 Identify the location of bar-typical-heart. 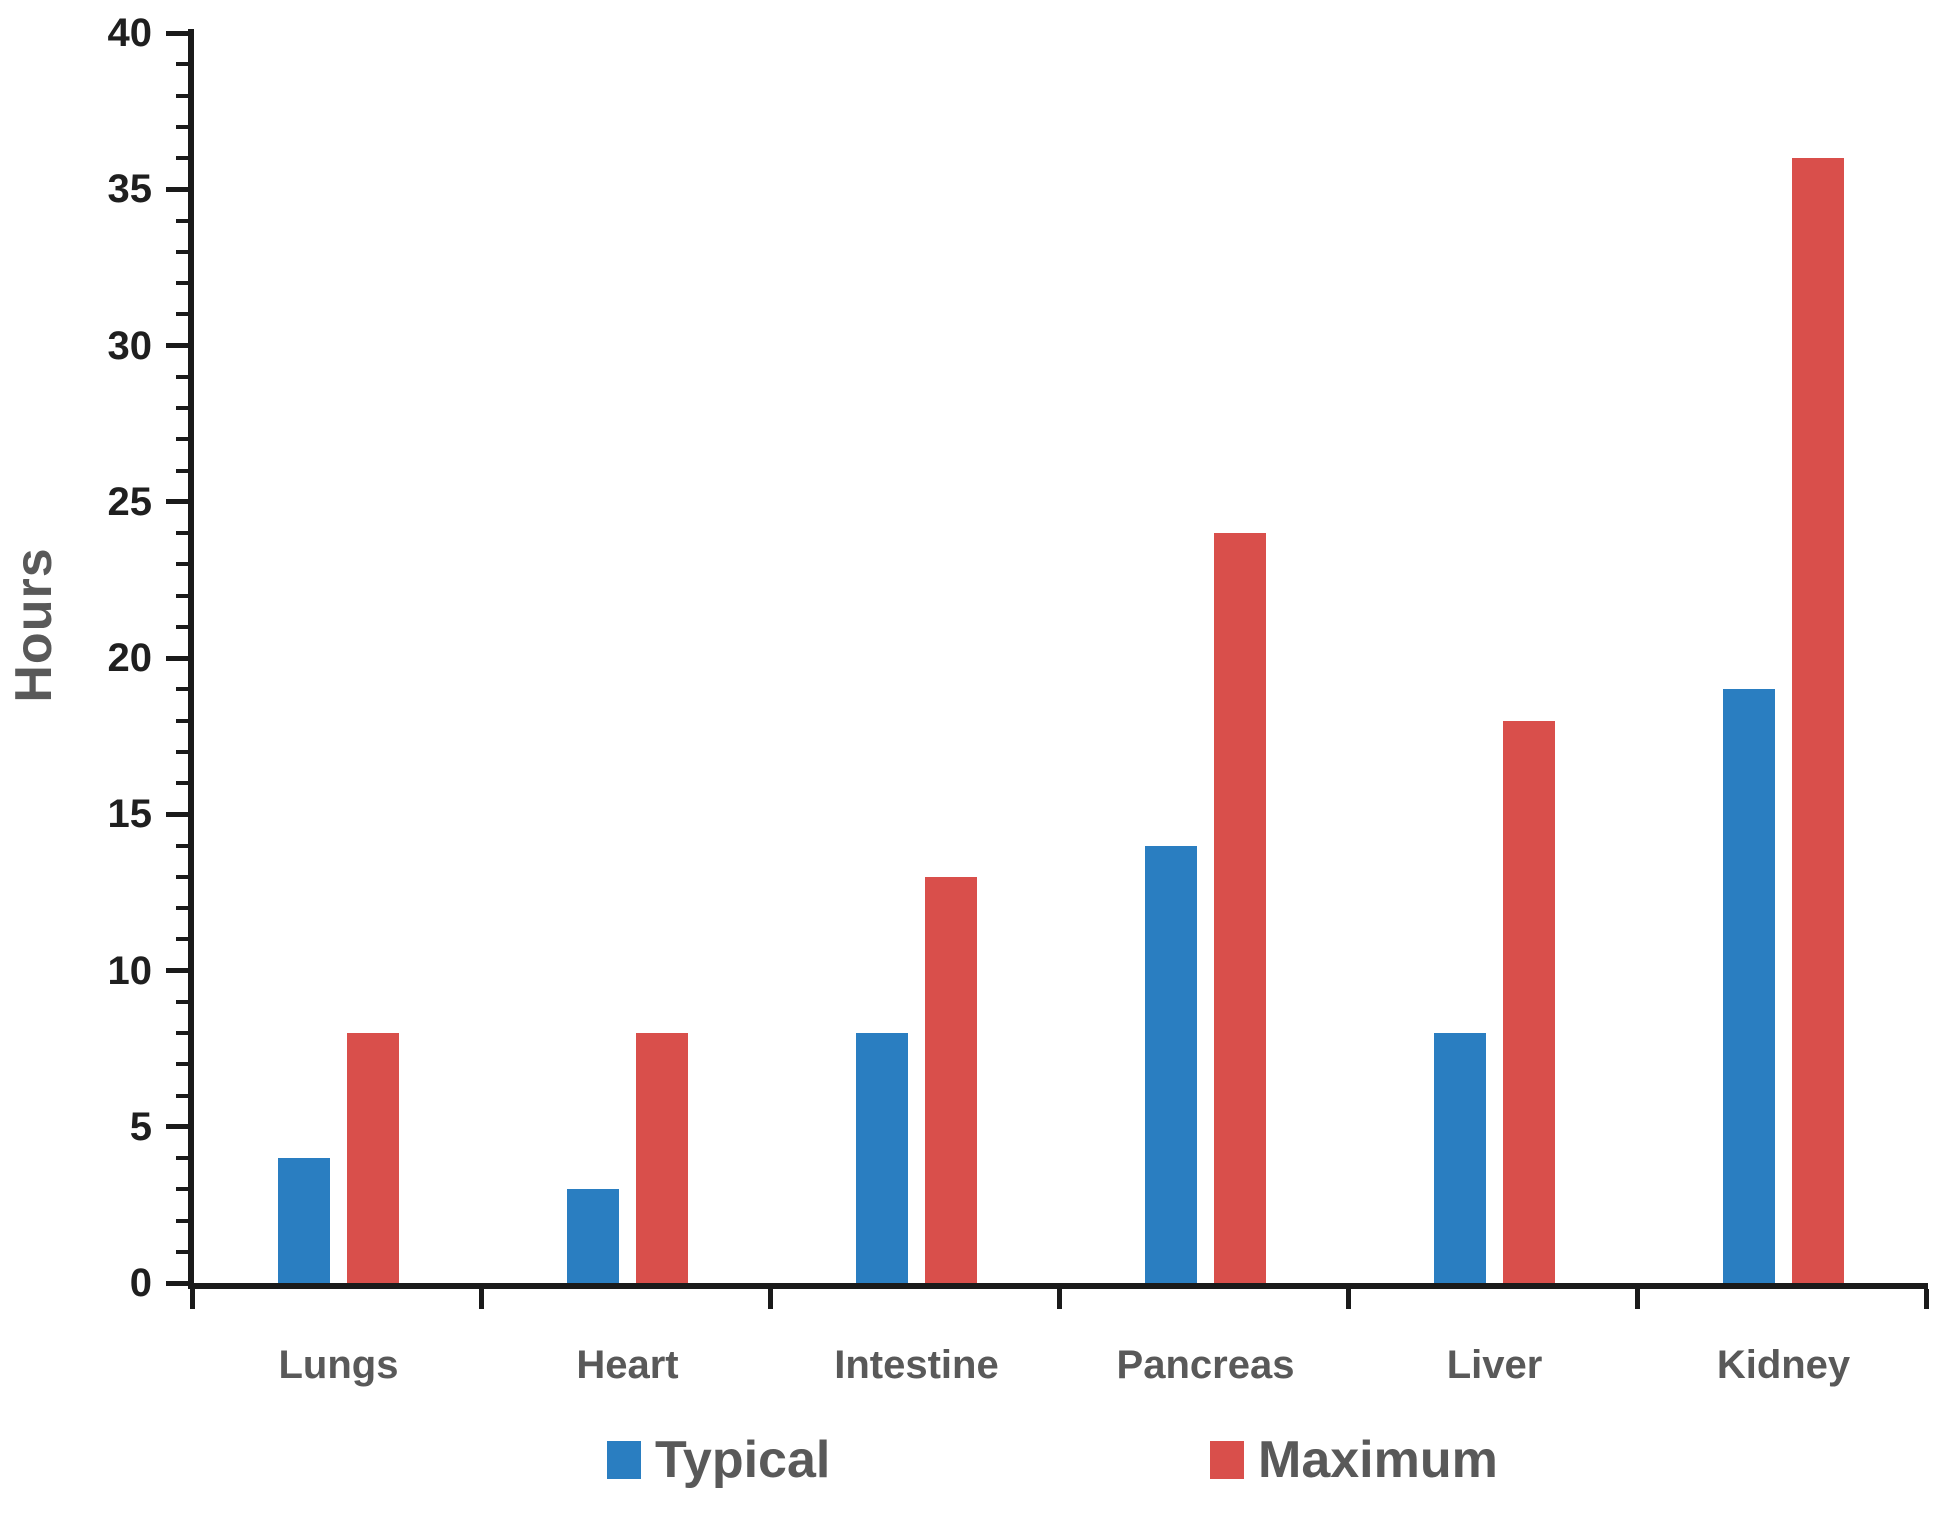
(593, 1236).